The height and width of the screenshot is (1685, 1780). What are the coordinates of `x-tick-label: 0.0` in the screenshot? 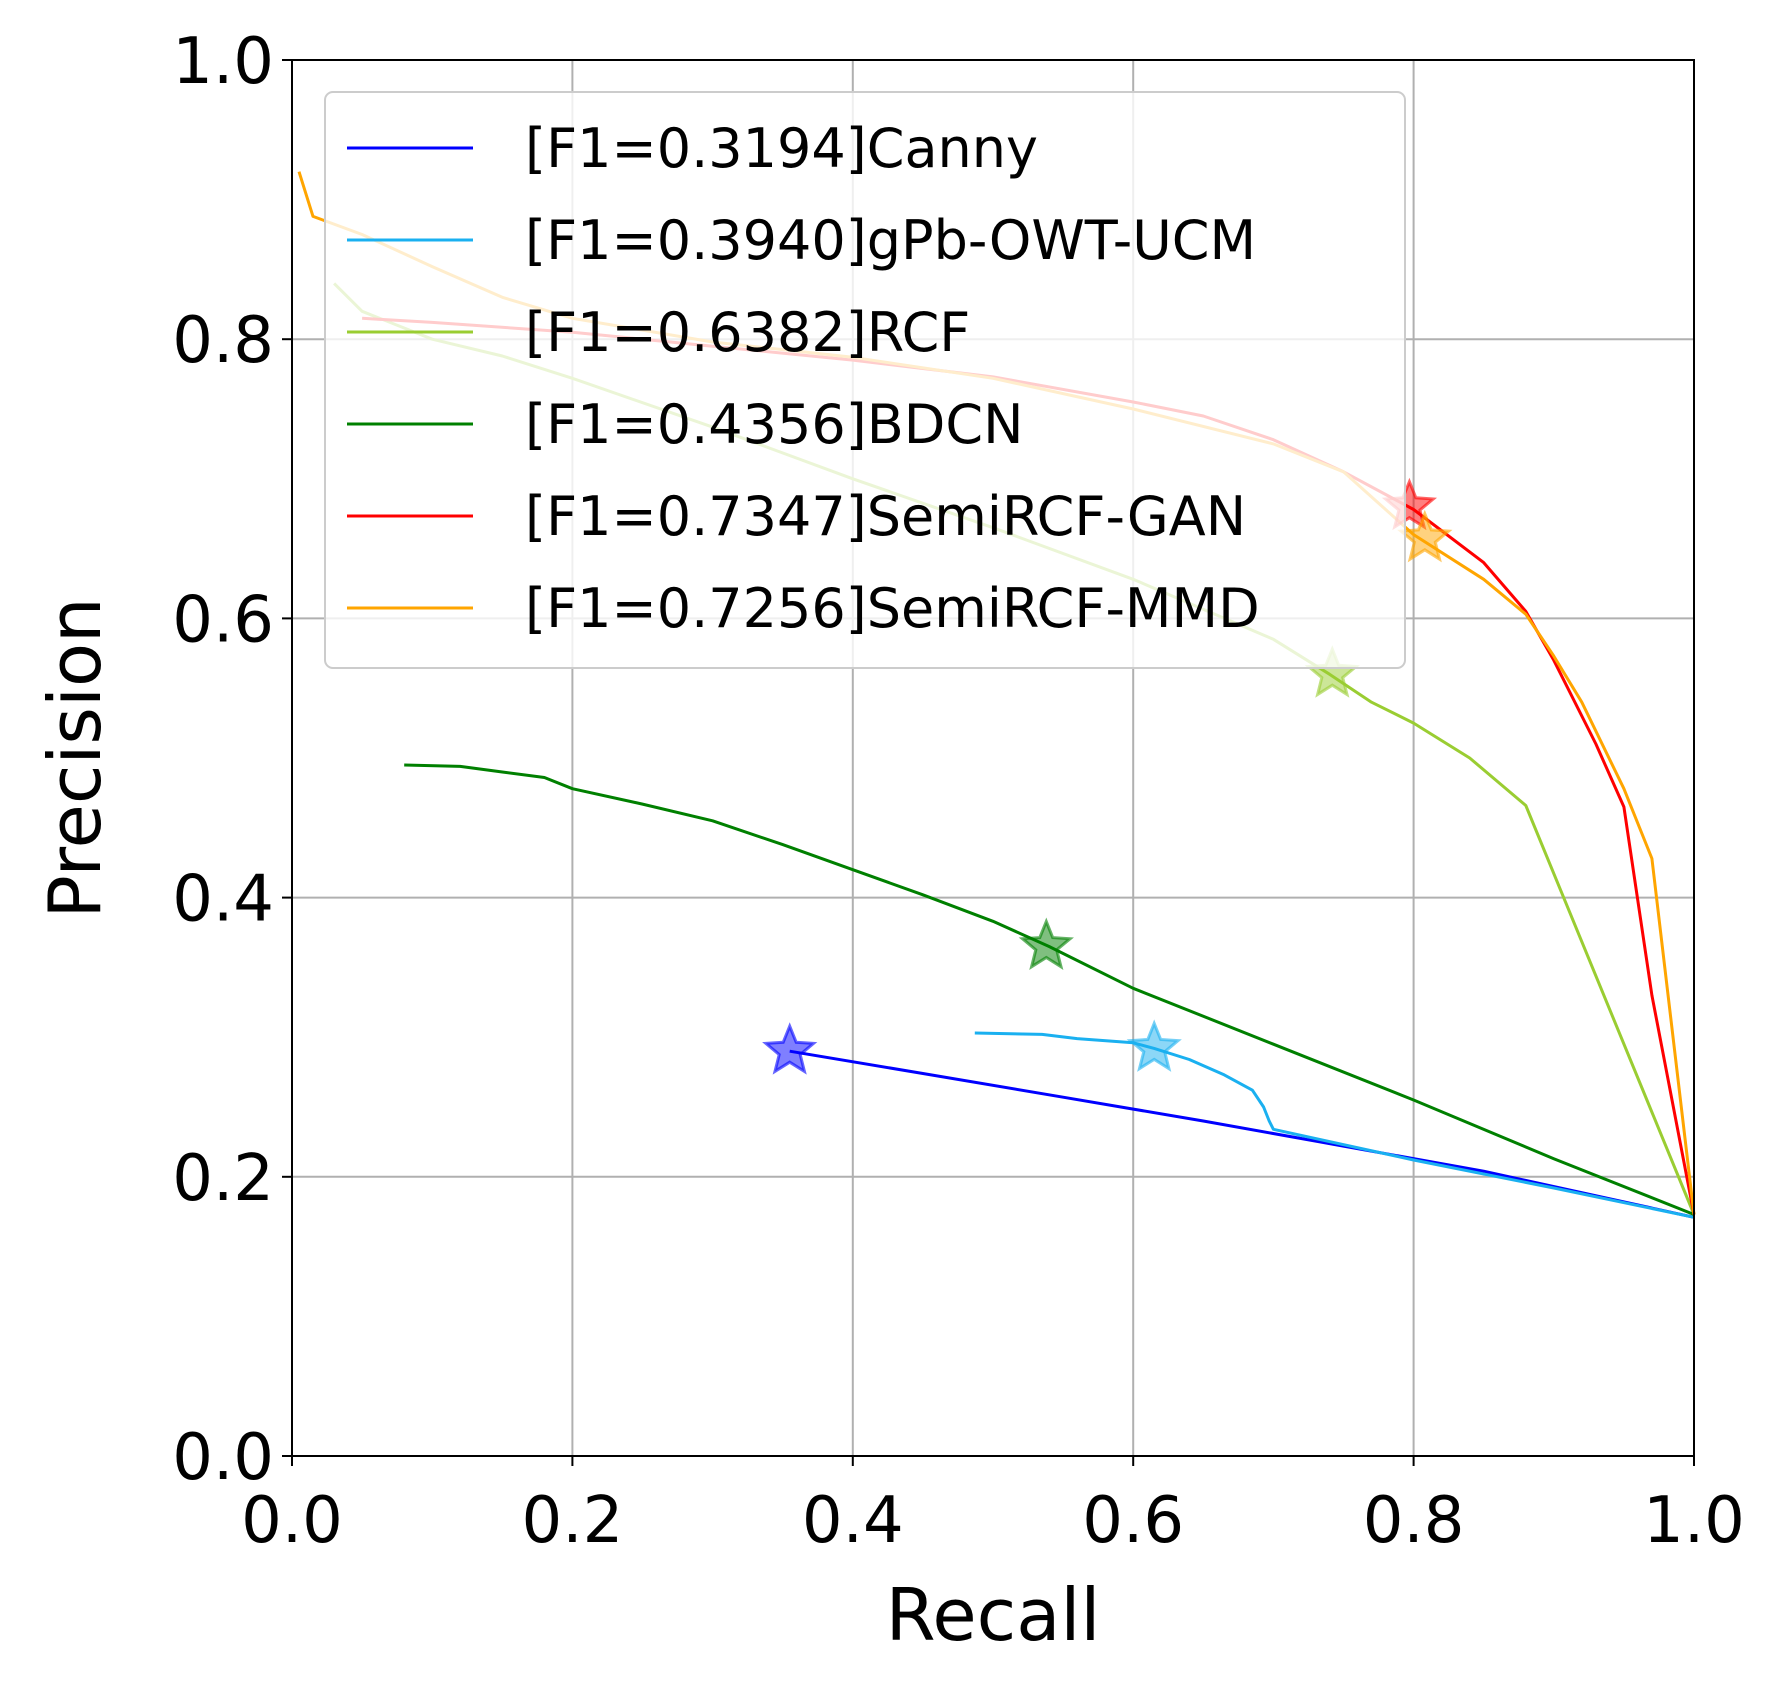 It's located at (292, 1521).